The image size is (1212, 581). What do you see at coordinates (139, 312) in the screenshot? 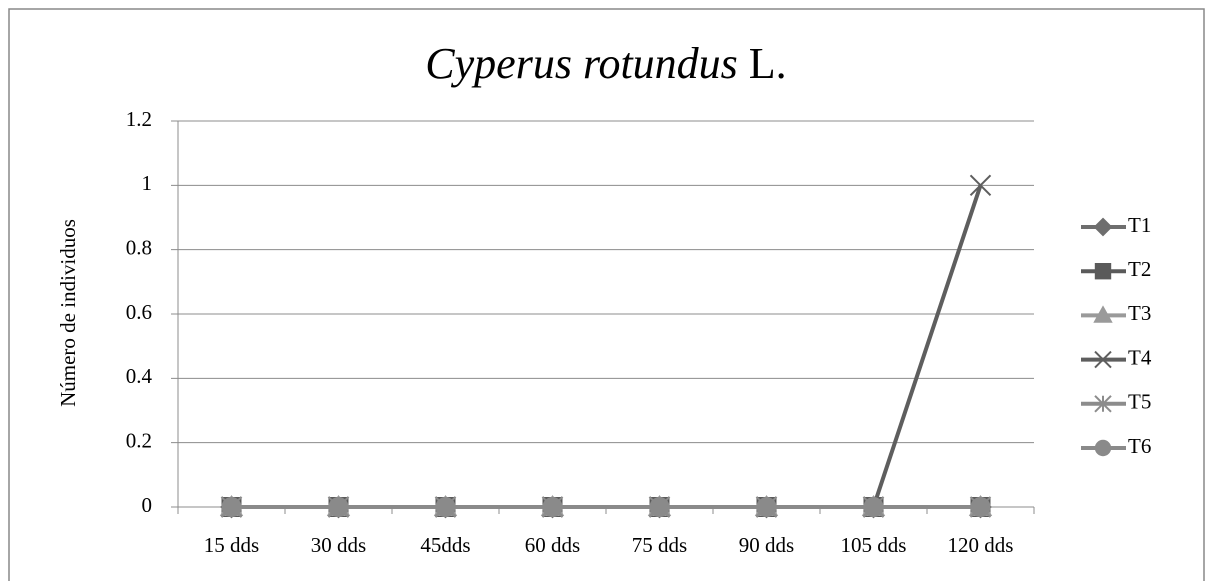
I see `y-tick-label: 0.6` at bounding box center [139, 312].